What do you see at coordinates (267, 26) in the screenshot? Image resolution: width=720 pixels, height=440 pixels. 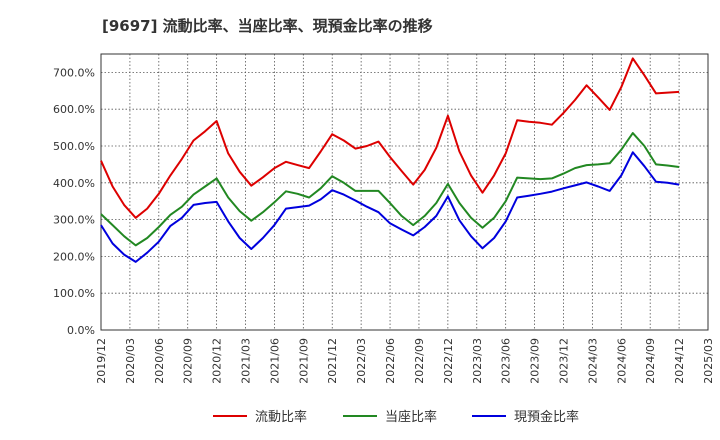 I see `chart-title: [9697] 流動比率、当座比率、現預金比率の推移` at bounding box center [267, 26].